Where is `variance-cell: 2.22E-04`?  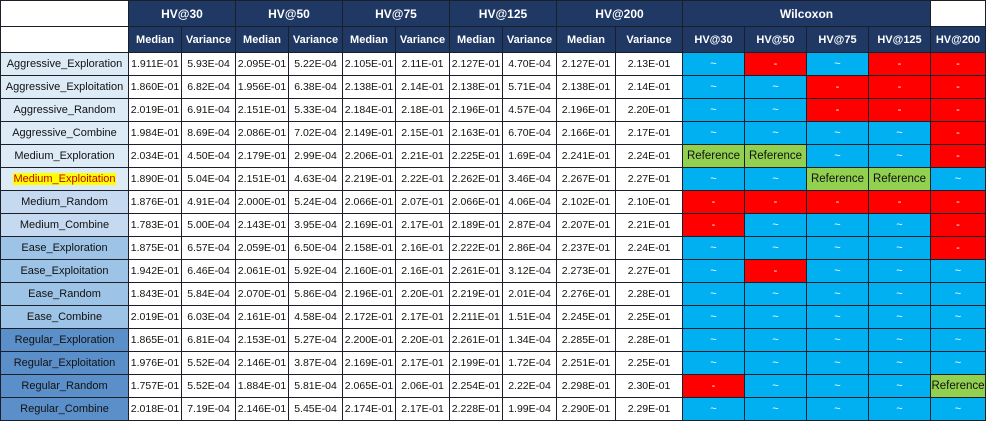 variance-cell: 2.22E-04 is located at coordinates (529, 386).